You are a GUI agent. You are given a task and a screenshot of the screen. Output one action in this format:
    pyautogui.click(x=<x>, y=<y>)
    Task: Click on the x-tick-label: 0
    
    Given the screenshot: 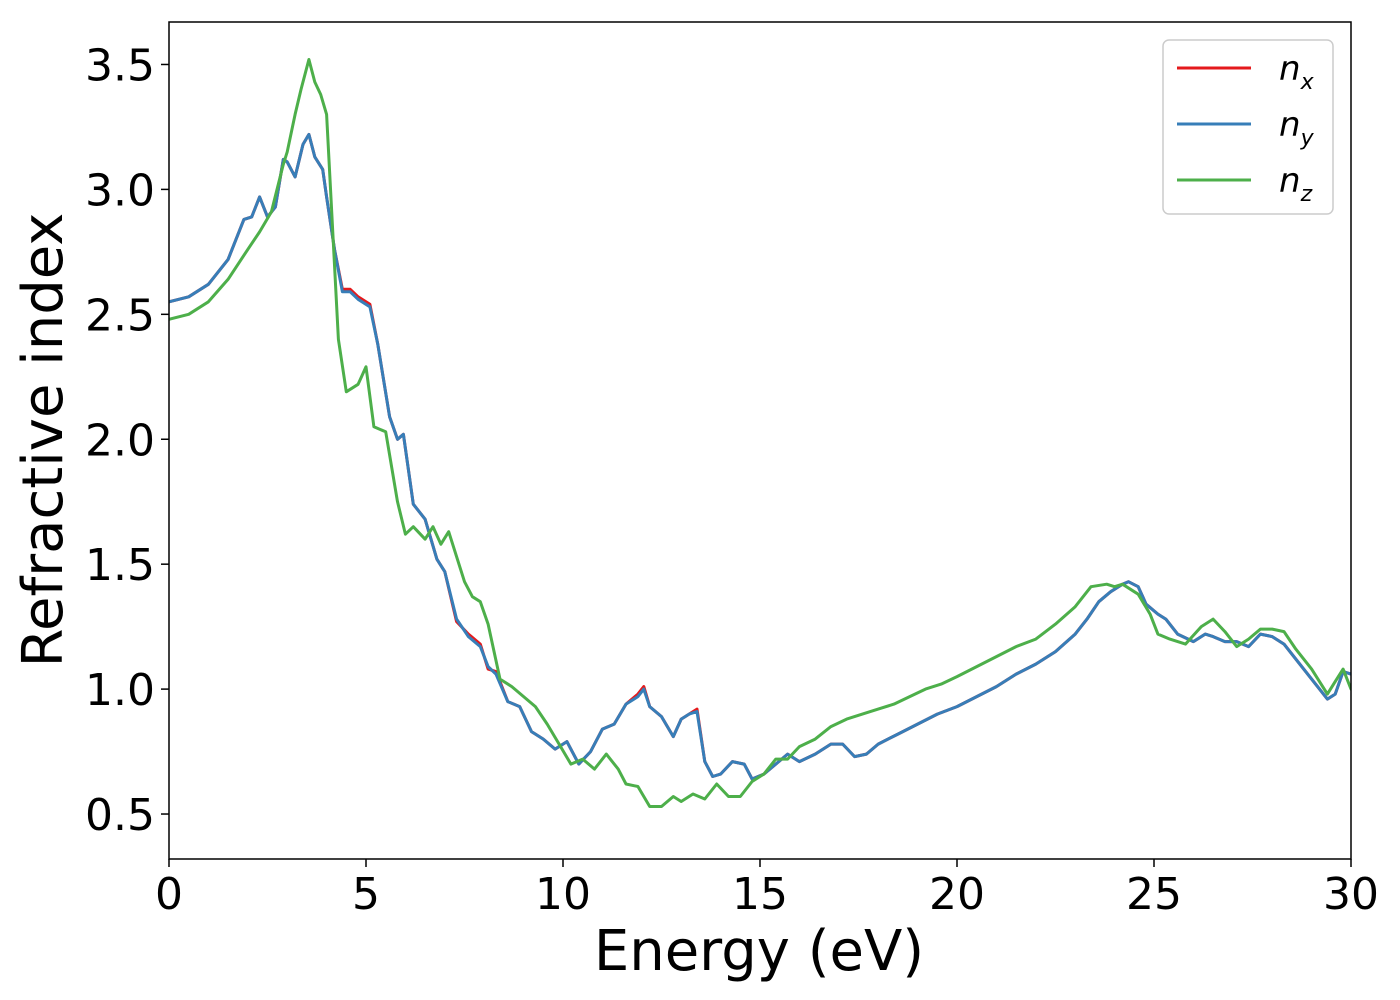 What is the action you would take?
    pyautogui.click(x=169, y=894)
    